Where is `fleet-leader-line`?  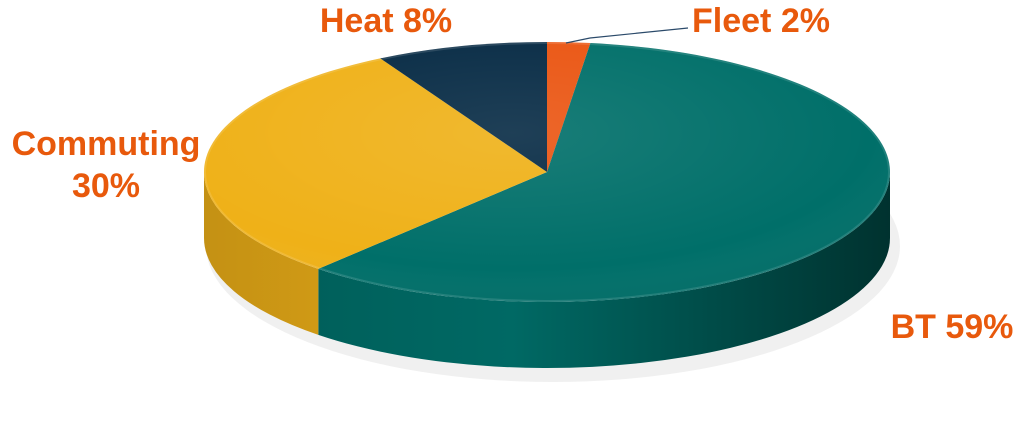 fleet-leader-line is located at coordinates (627, 35).